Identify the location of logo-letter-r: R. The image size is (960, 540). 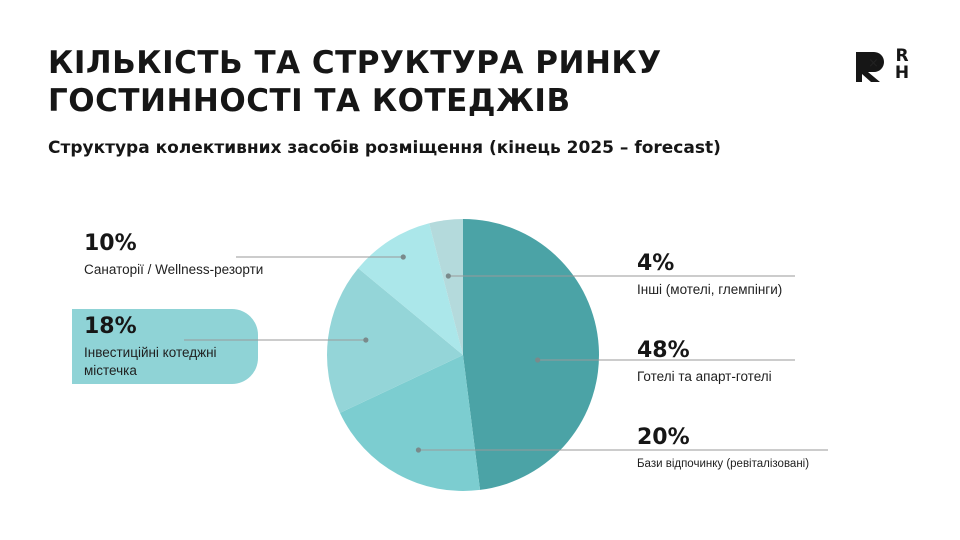
(902, 56).